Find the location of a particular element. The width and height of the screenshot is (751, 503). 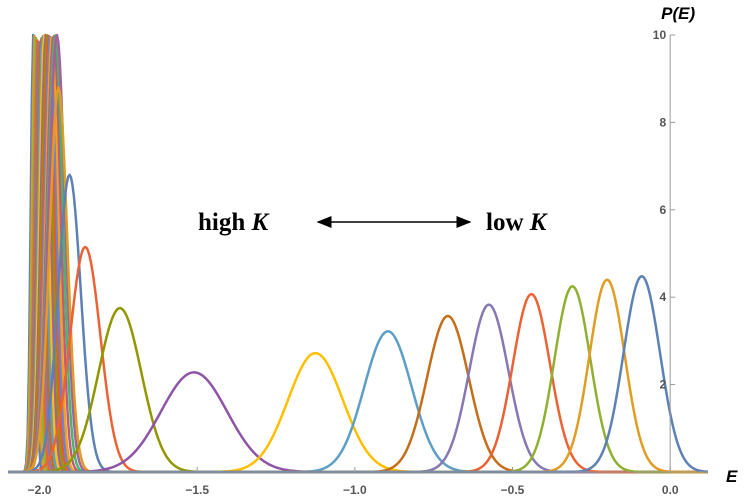

x-tick-label: −2.0 is located at coordinates (40, 490).